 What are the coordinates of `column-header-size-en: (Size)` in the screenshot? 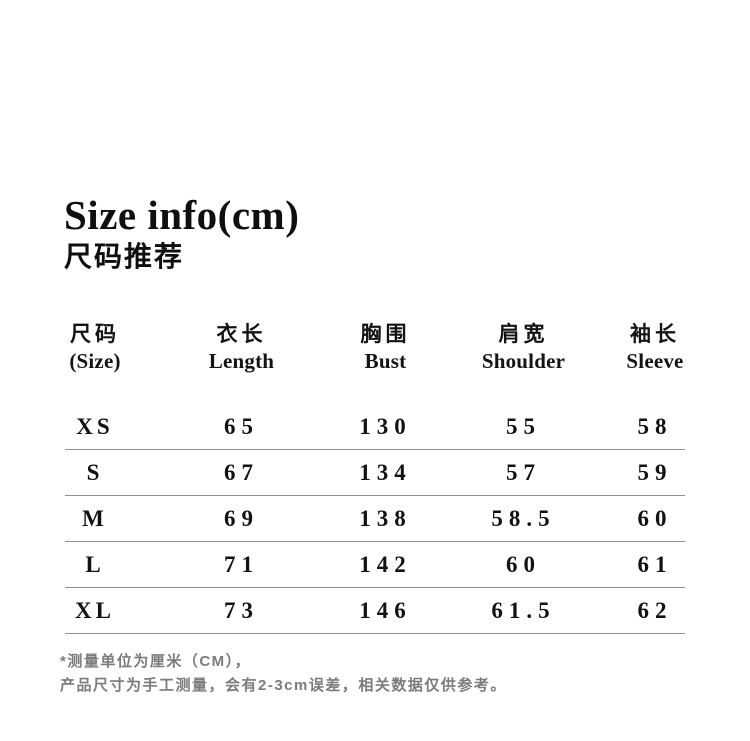 It's located at (95, 361).